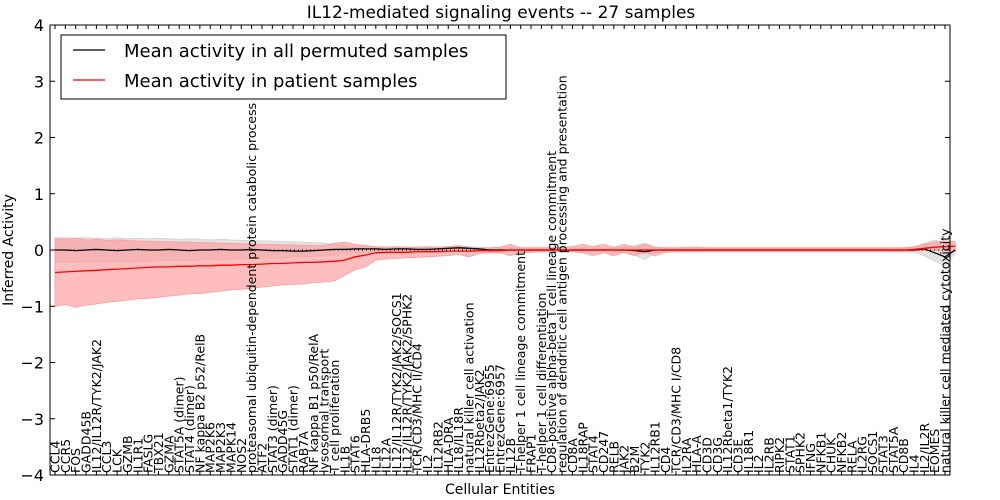 The width and height of the screenshot is (1000, 500). I want to click on confidence-bands, so click(505, 272).